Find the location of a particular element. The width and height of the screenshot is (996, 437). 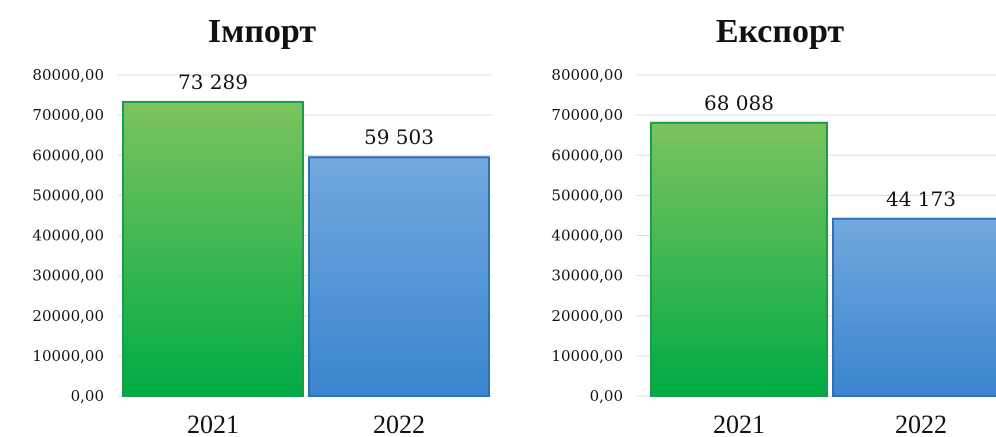

bar-import-2022 is located at coordinates (399, 276).